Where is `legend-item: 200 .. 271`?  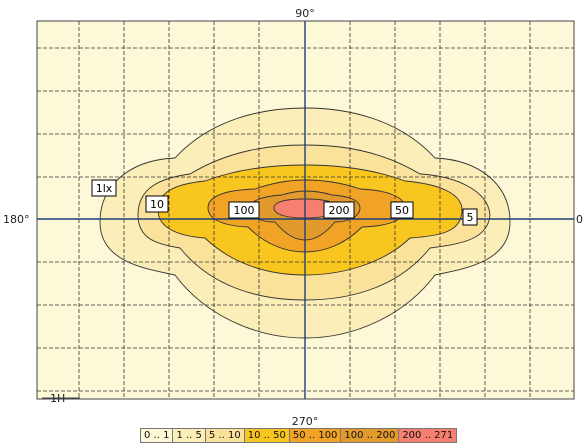
legend-item: 200 .. 271 is located at coordinates (428, 435).